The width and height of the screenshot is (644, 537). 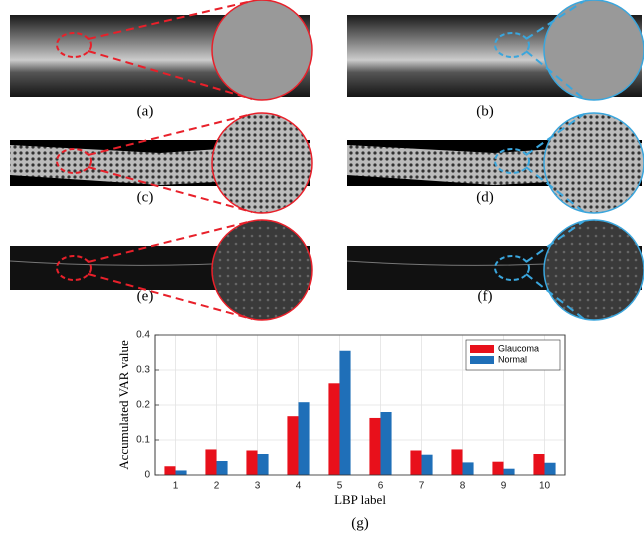 What do you see at coordinates (360, 523) in the screenshot?
I see `chart-caption: (g)` at bounding box center [360, 523].